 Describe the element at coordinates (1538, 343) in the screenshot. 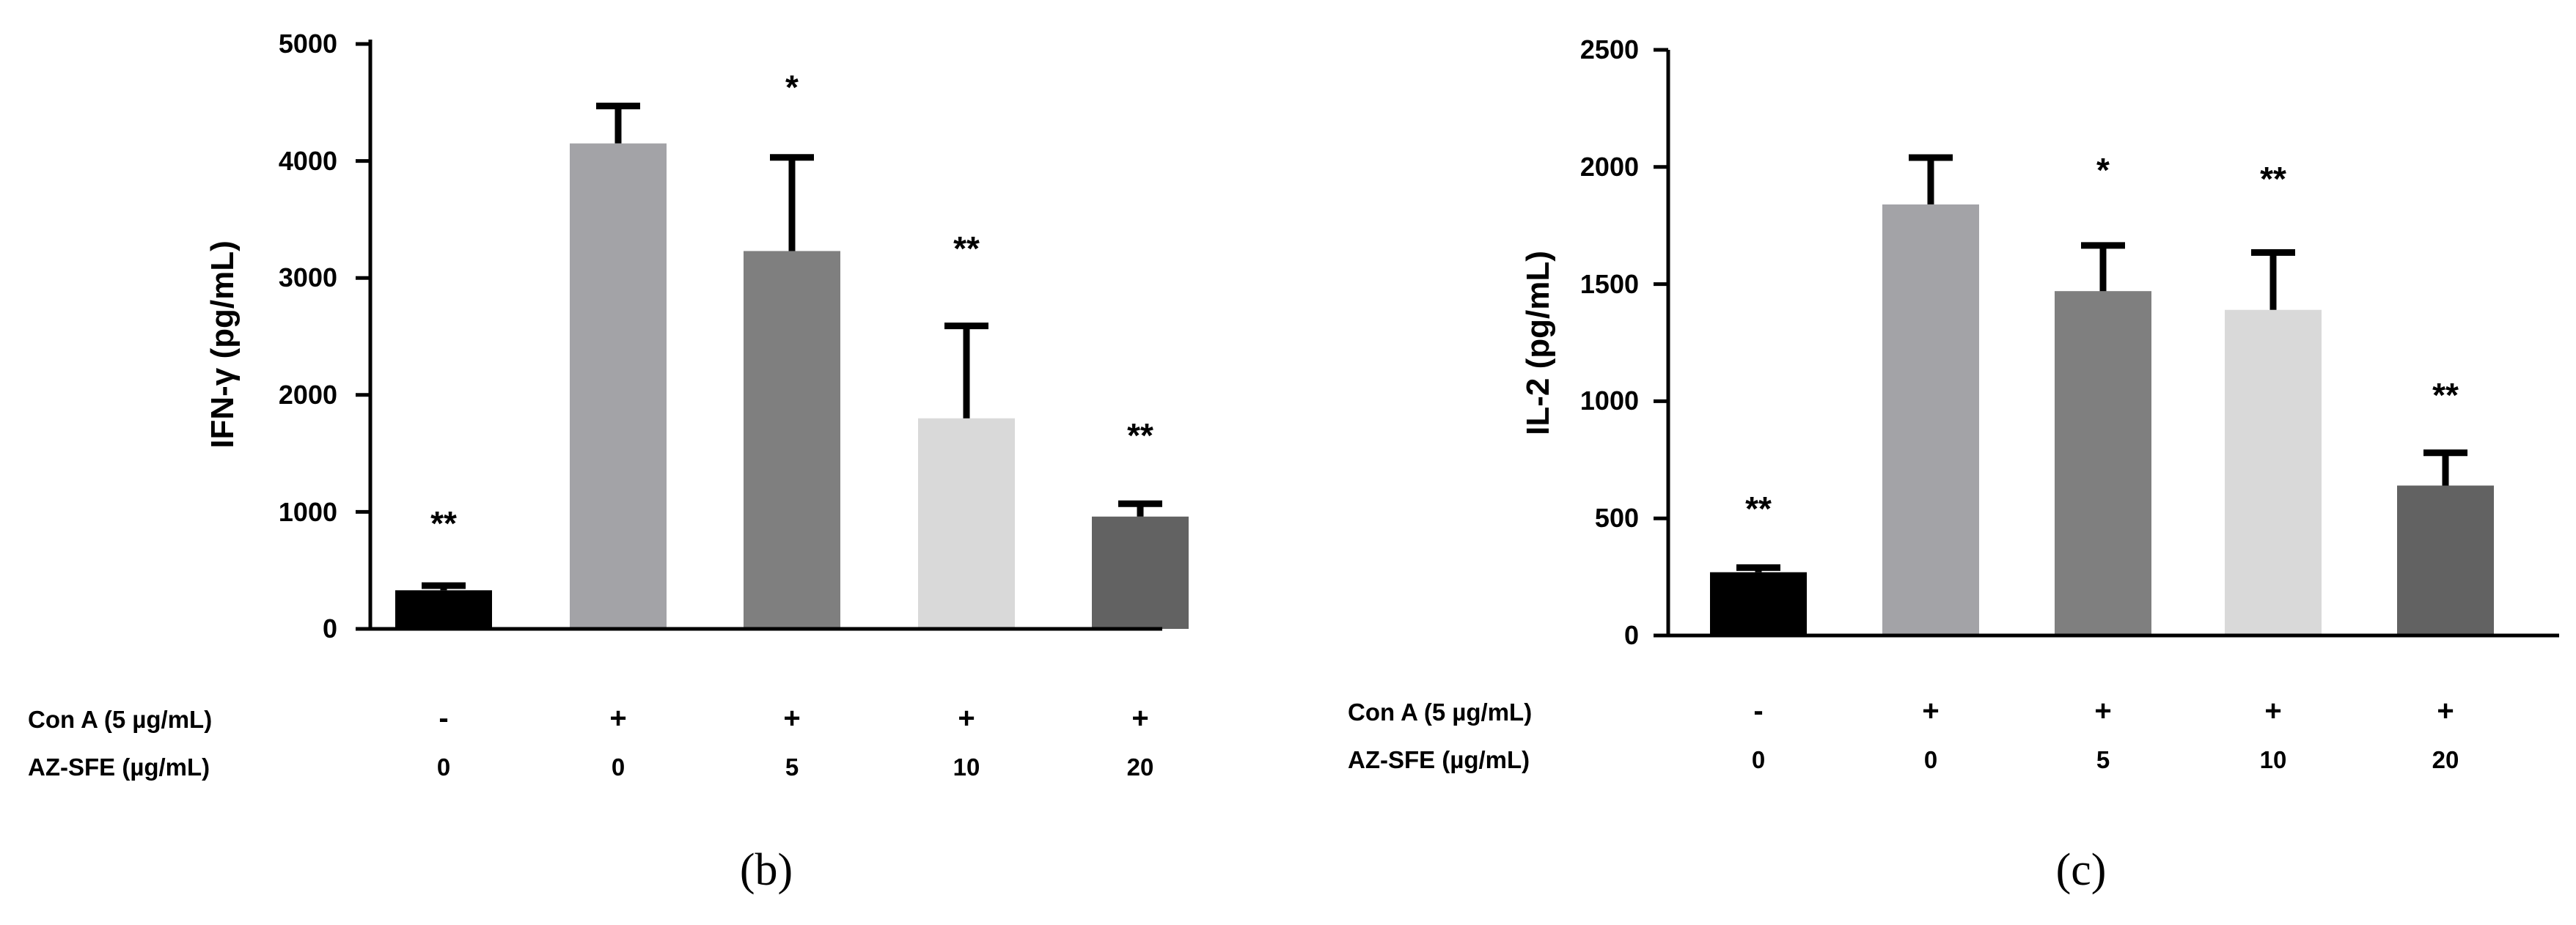

I see `y-axis-label-c: IL-2 (pg/mL)` at that location.